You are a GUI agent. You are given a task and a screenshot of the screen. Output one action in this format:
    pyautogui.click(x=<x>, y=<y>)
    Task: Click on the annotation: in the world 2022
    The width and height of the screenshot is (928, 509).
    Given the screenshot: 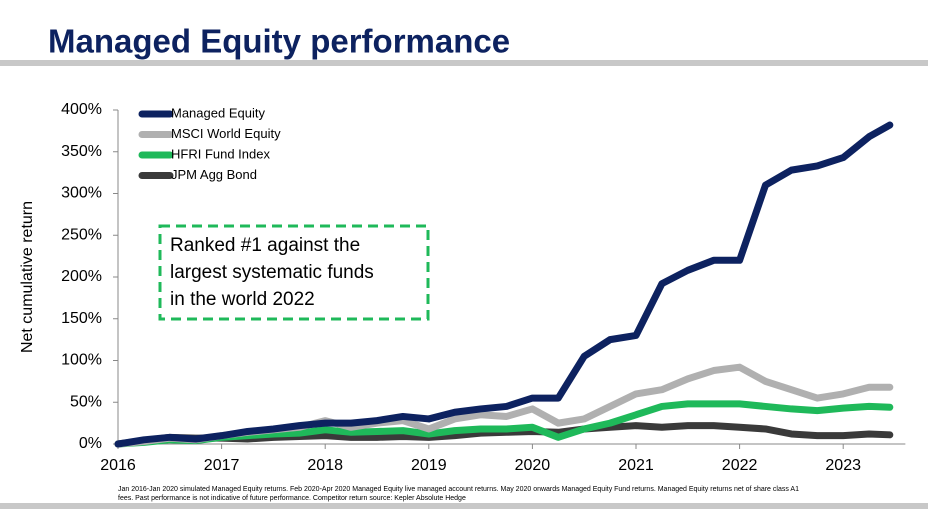 What is the action you would take?
    pyautogui.click(x=242, y=299)
    